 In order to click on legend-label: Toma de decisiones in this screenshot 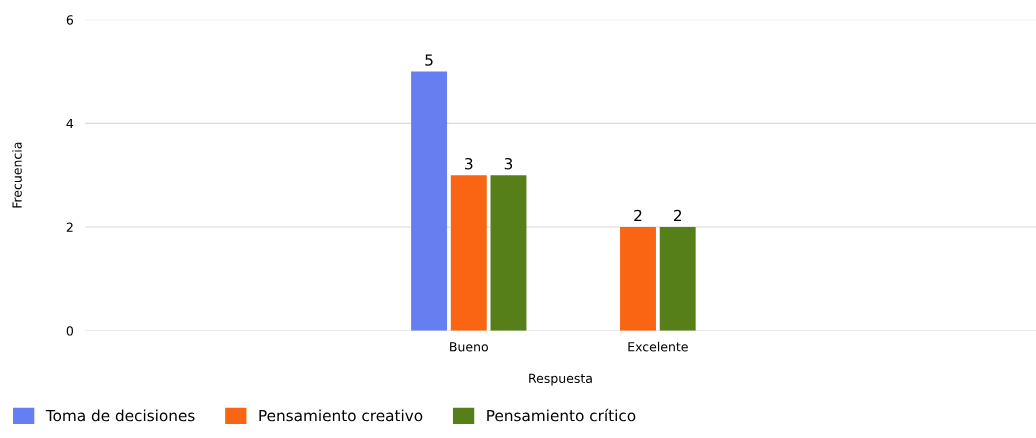, I will do `click(120, 415)`.